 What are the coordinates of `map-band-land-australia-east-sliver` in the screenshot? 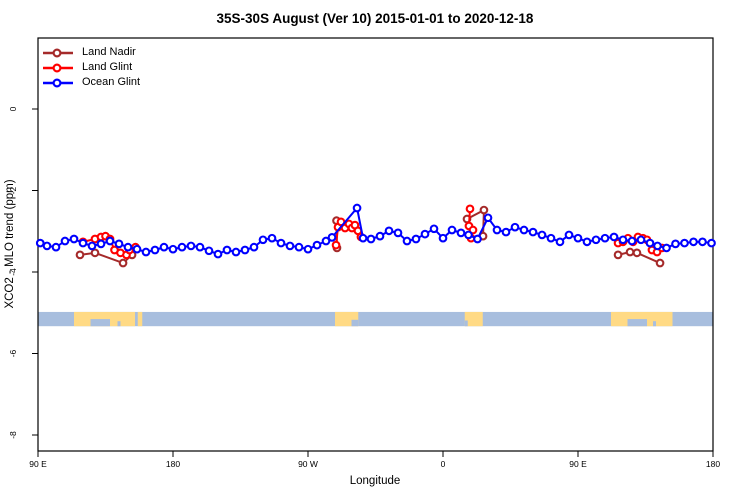 It's located at (140, 319).